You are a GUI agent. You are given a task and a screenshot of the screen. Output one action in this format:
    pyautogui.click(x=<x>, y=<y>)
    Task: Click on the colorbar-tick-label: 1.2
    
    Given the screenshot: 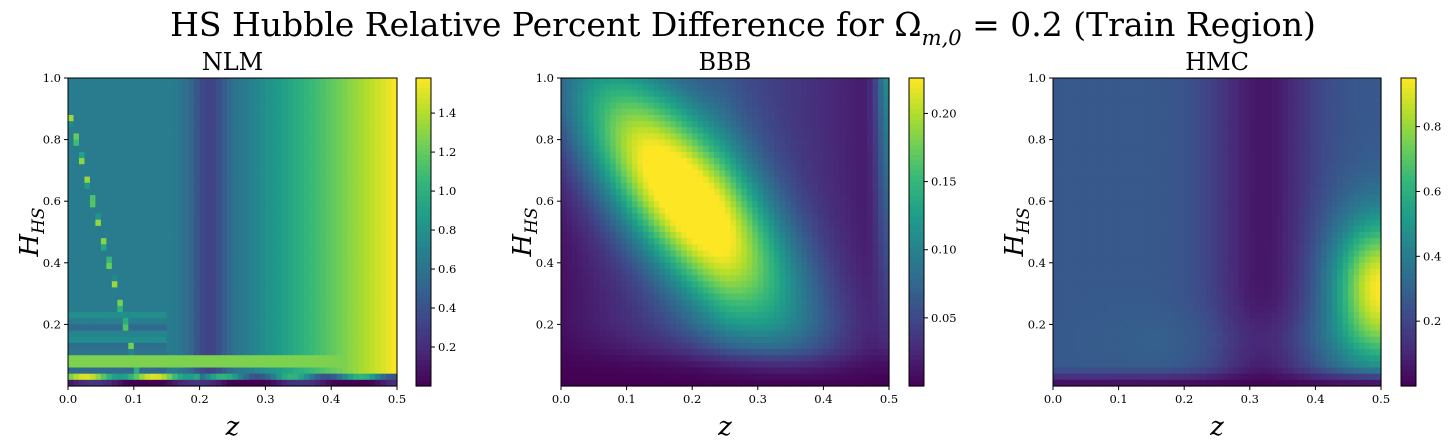 What is the action you would take?
    pyautogui.click(x=447, y=152)
    